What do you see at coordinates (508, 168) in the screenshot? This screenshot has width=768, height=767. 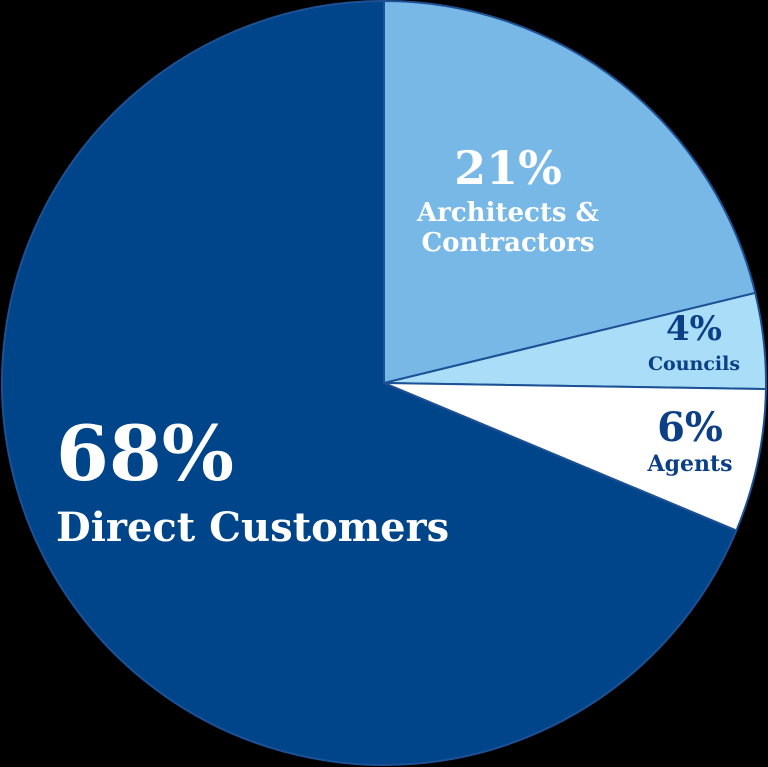 I see `value-label: 21%` at bounding box center [508, 168].